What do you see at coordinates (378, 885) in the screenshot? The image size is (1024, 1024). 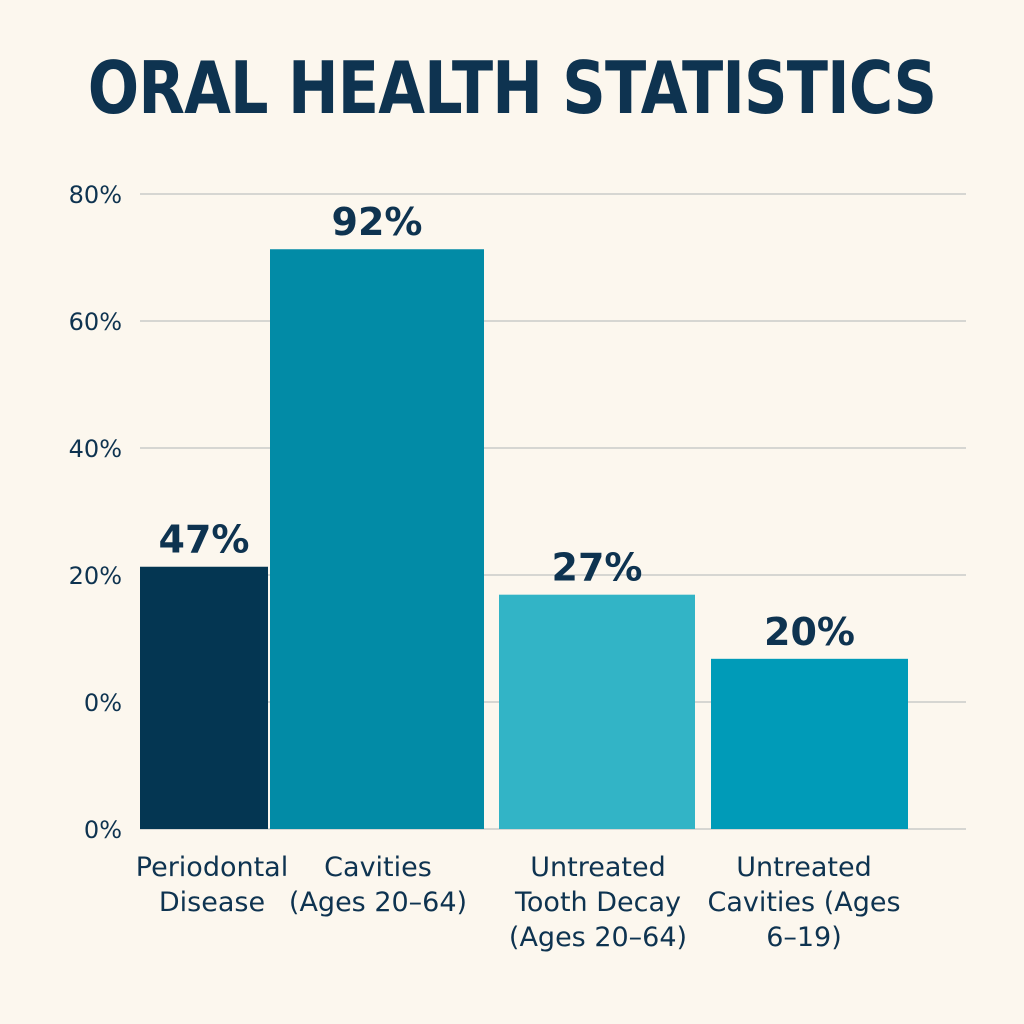 I see `category-label: Cavities (Ages 20–64)` at bounding box center [378, 885].